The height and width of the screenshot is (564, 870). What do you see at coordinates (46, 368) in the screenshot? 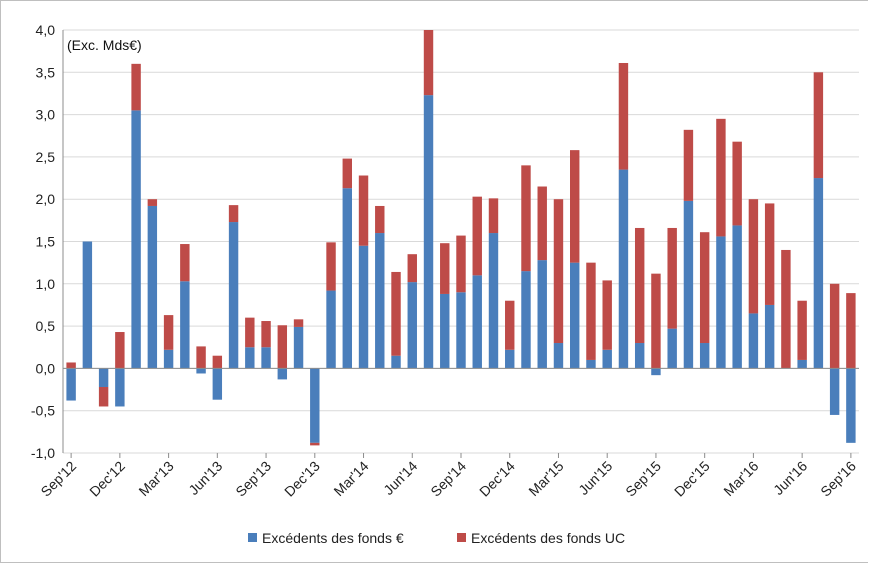
I see `y-tick-label: 0,0` at bounding box center [46, 368].